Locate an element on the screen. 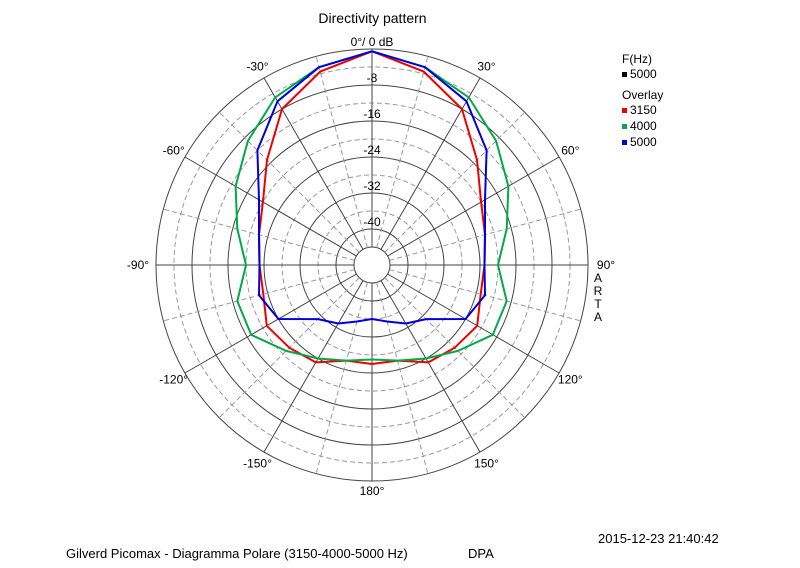  radial-tick-label: -40 is located at coordinates (372, 222).